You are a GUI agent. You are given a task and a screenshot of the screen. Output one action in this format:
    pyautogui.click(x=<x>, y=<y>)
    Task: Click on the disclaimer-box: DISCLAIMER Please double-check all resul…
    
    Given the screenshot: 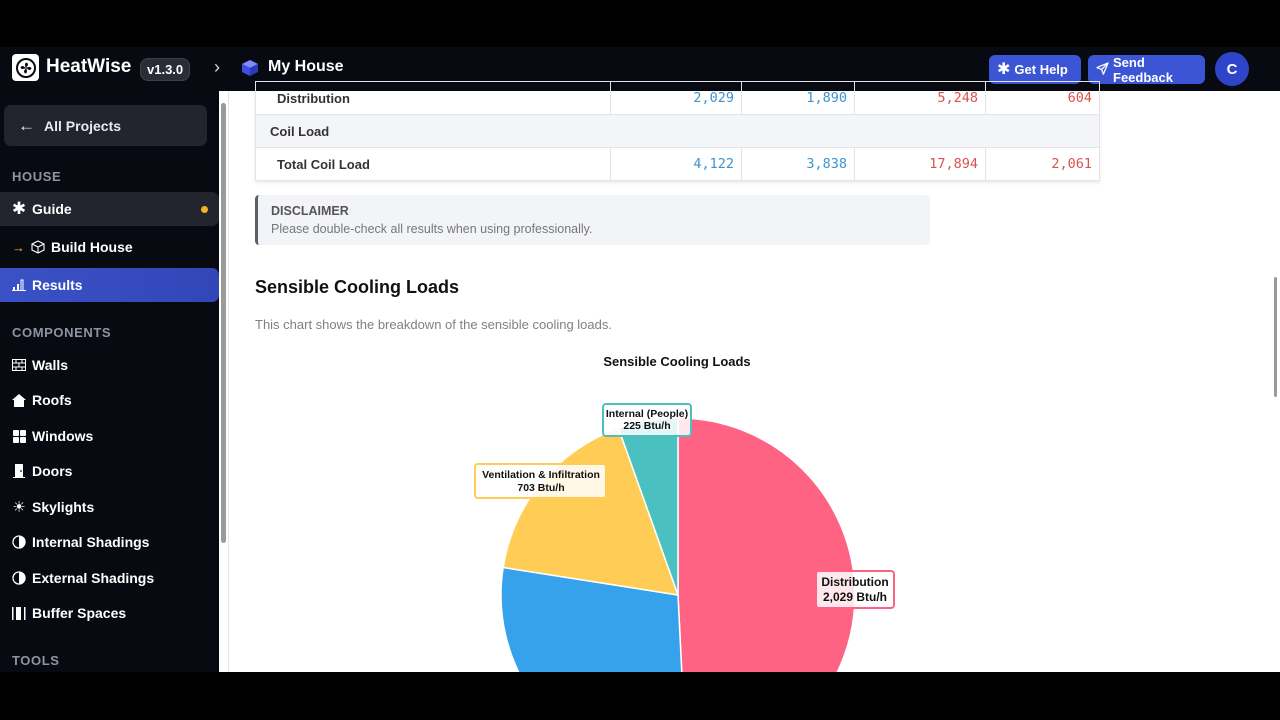 What is the action you would take?
    pyautogui.click(x=592, y=220)
    